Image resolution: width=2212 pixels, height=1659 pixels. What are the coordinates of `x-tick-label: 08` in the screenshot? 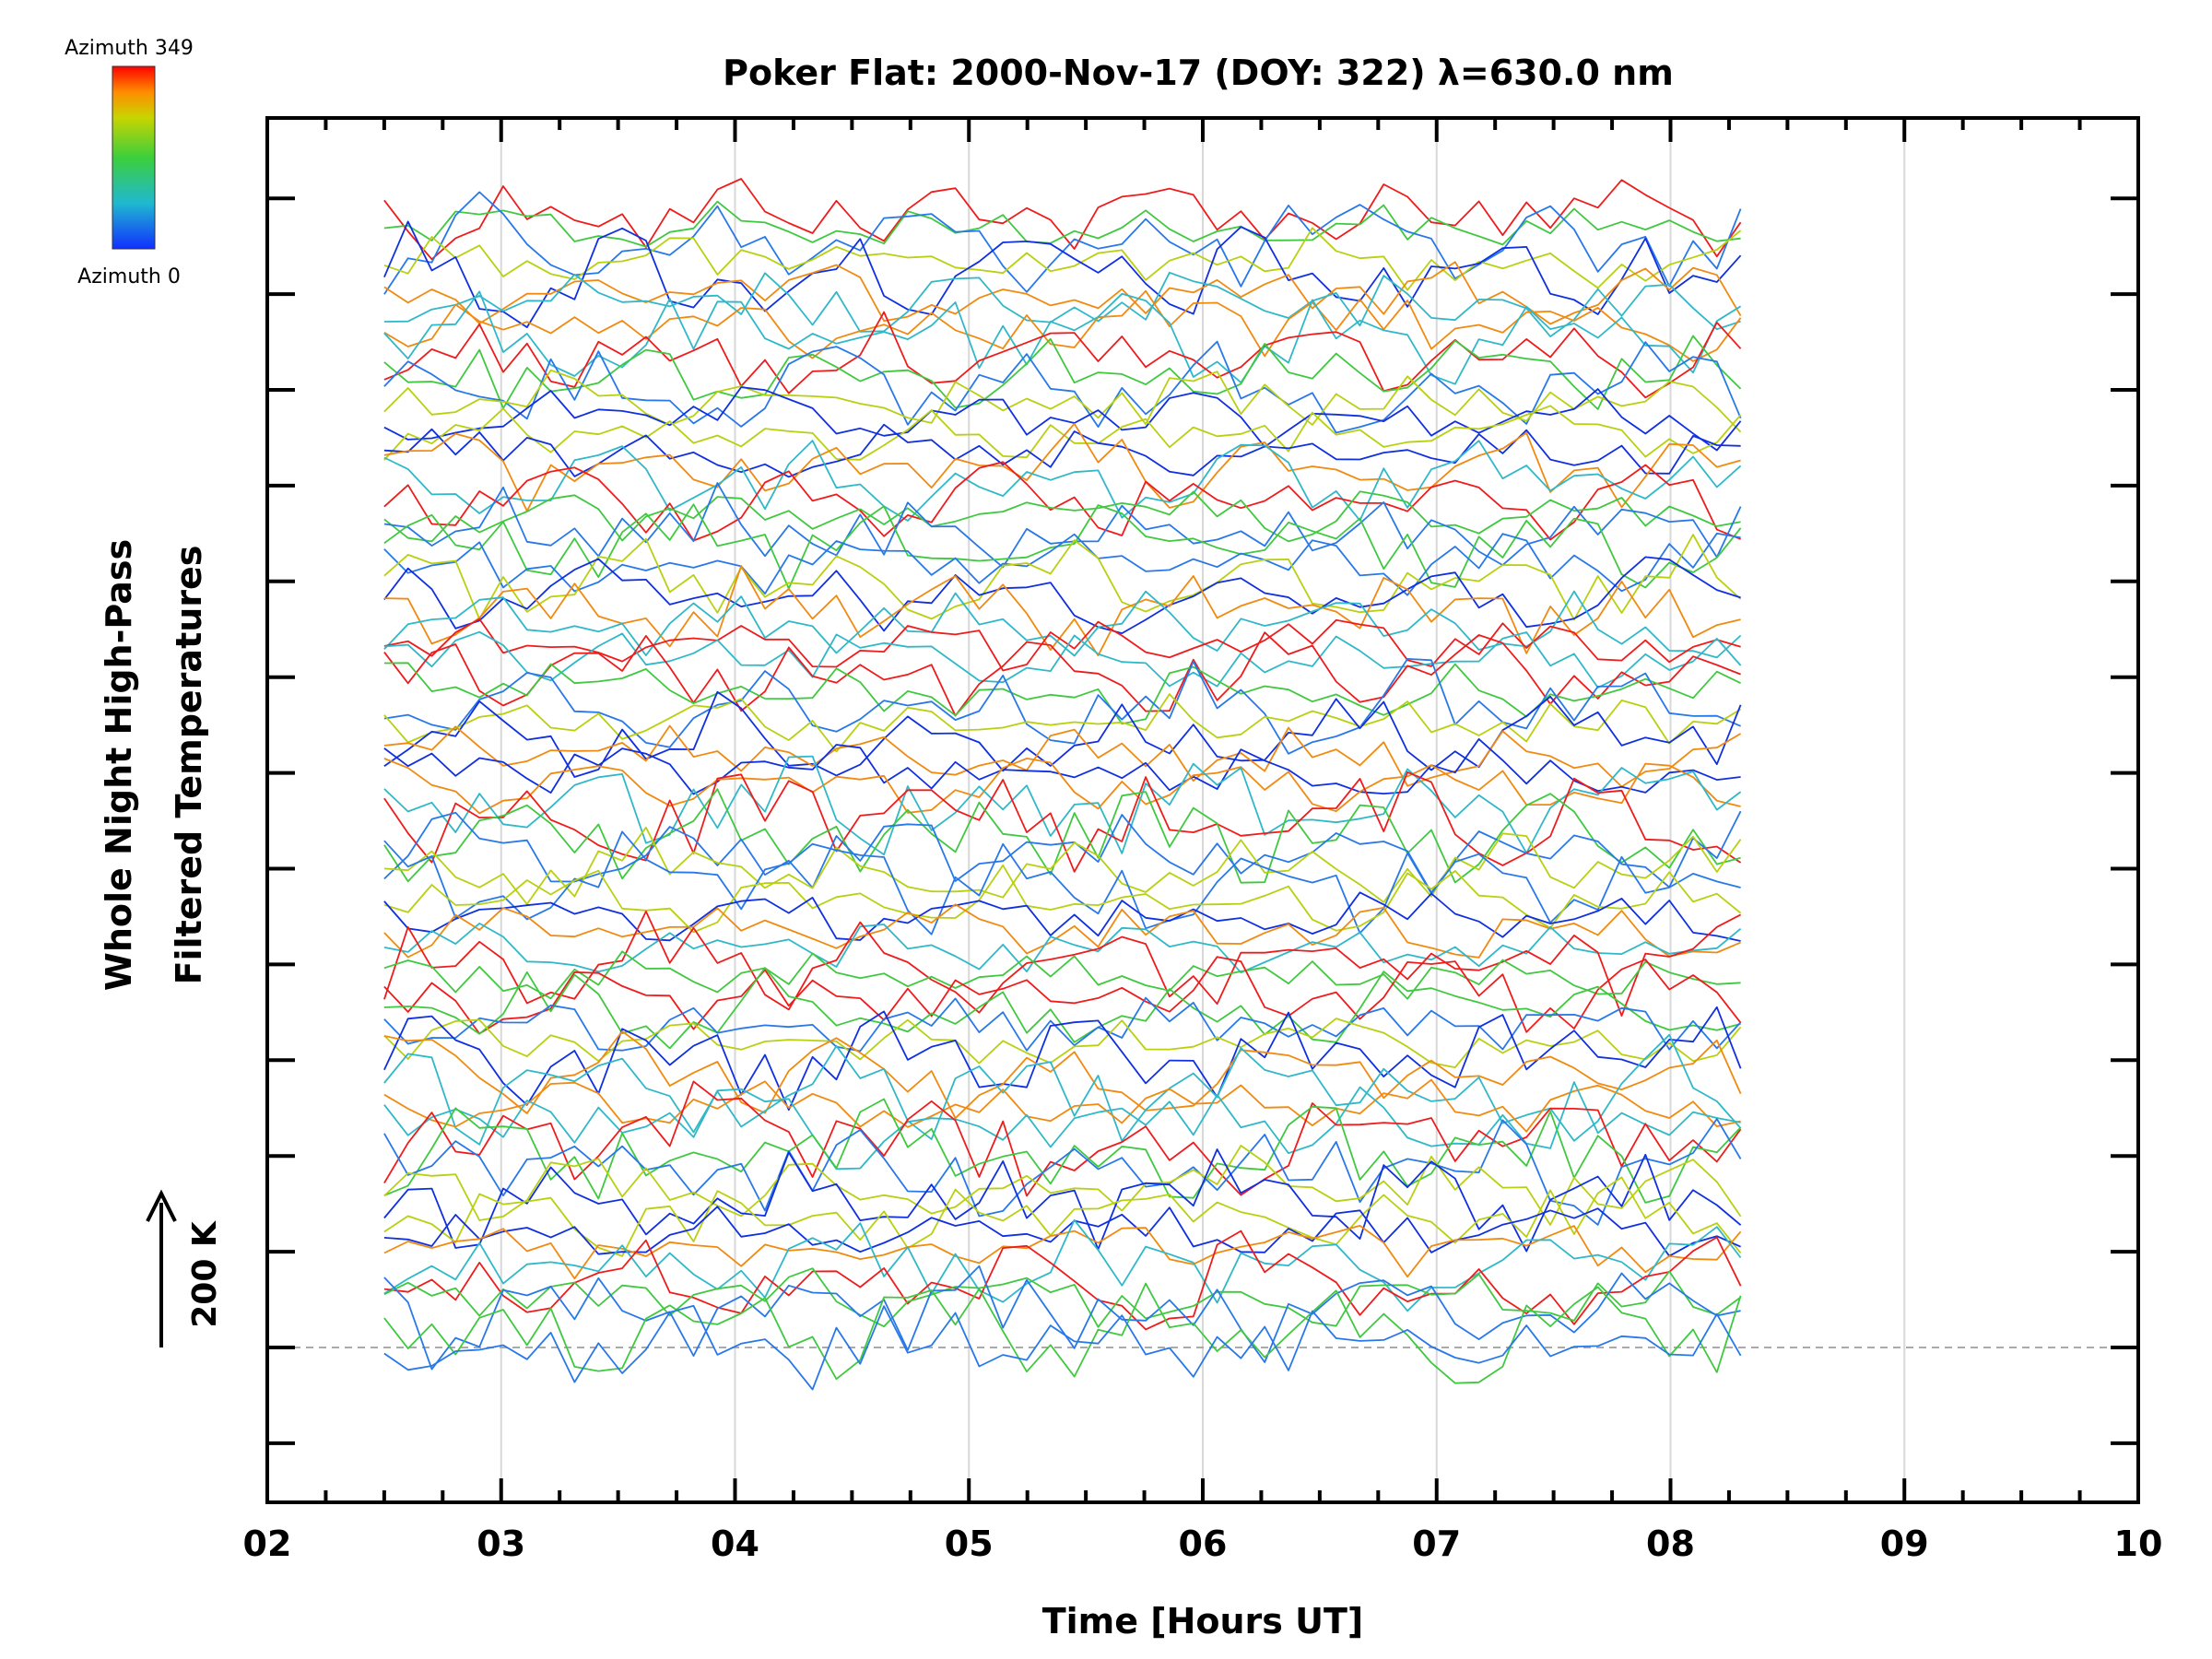 It's located at (1670, 1544).